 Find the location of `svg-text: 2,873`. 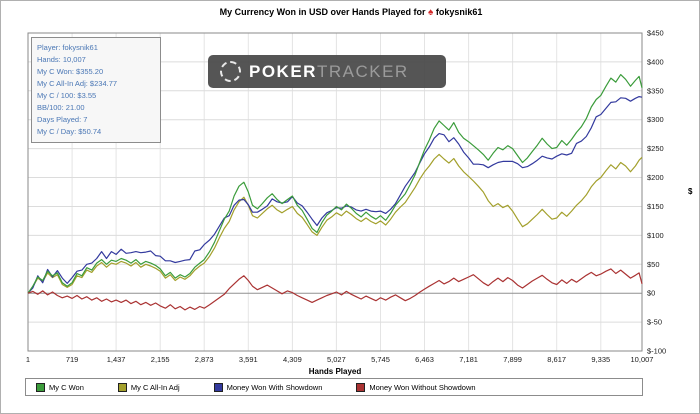

svg-text: 2,873 is located at coordinates (204, 359).